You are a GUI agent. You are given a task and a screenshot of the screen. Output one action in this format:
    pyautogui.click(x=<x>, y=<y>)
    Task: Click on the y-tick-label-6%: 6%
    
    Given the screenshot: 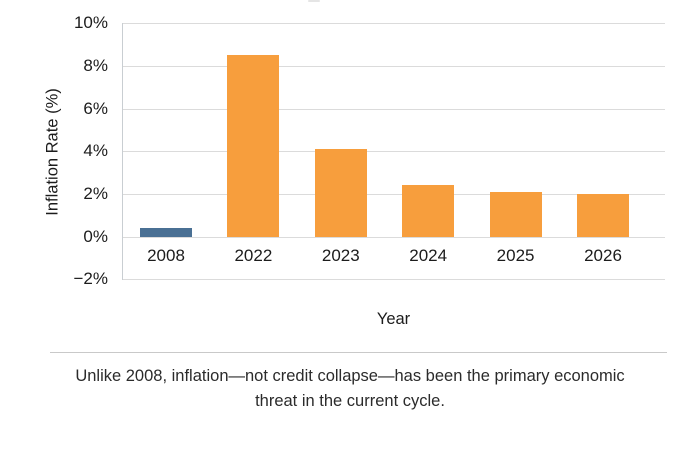 What is the action you would take?
    pyautogui.click(x=95, y=108)
    